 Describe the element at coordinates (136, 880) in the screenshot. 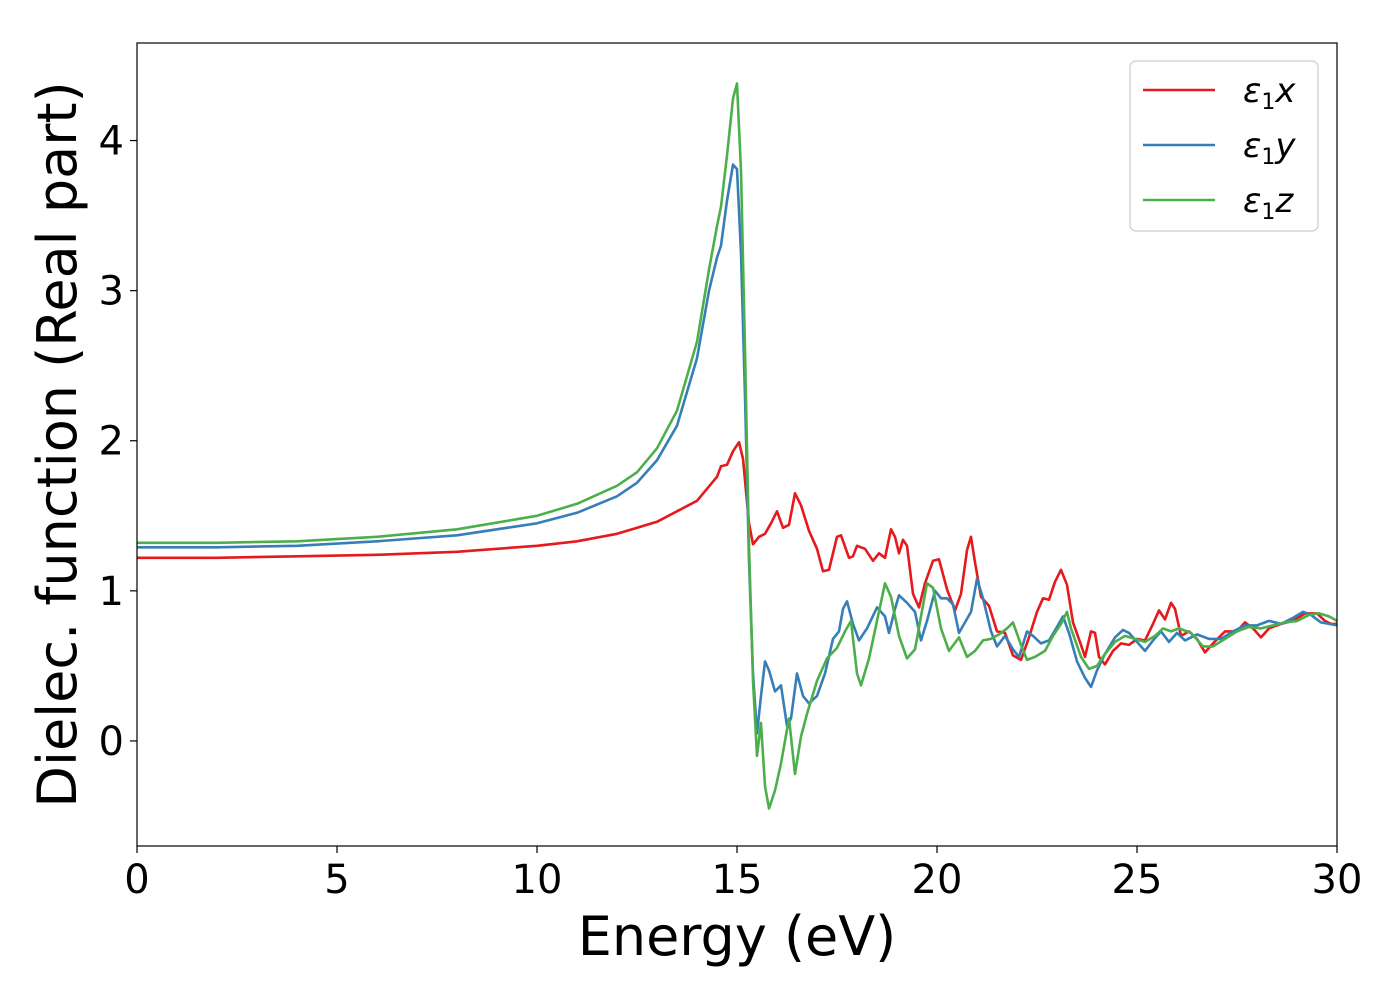

I see `x-tick-label: 0` at that location.